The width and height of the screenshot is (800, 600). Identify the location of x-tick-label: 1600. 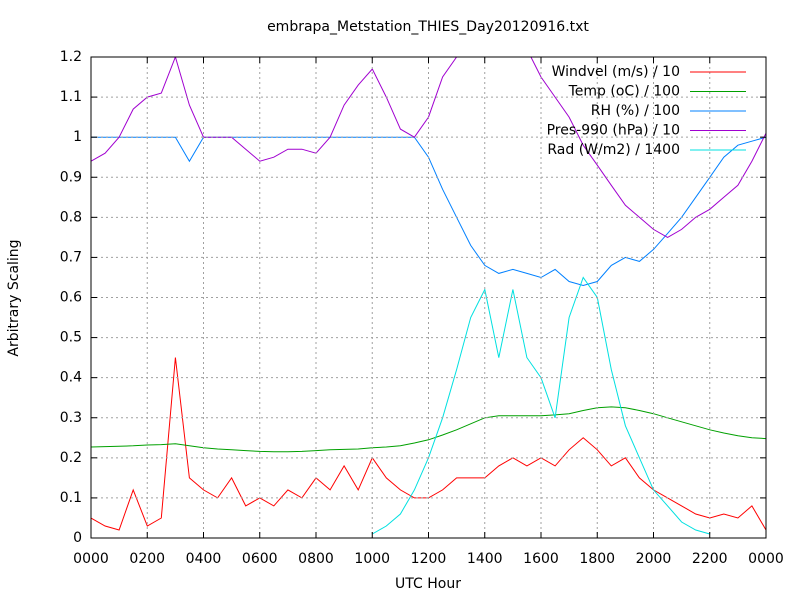
(541, 559).